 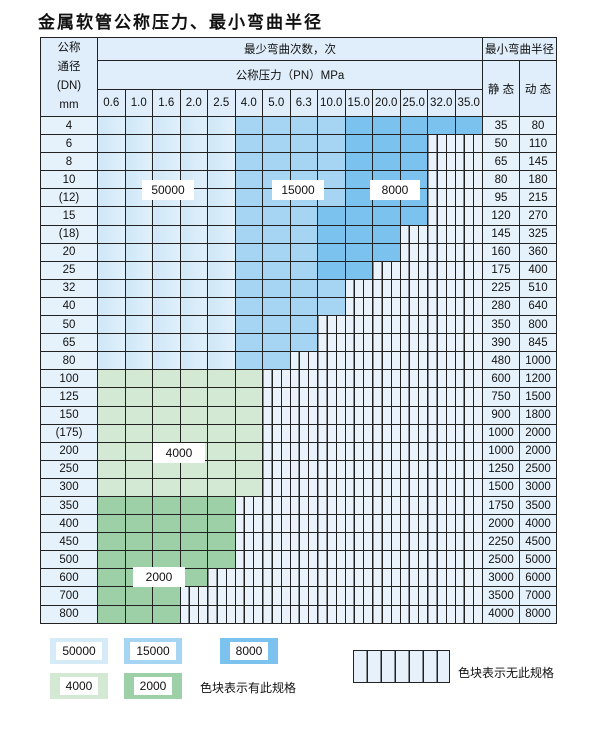 What do you see at coordinates (221, 103) in the screenshot?
I see `pressure-col-header: 2.5` at bounding box center [221, 103].